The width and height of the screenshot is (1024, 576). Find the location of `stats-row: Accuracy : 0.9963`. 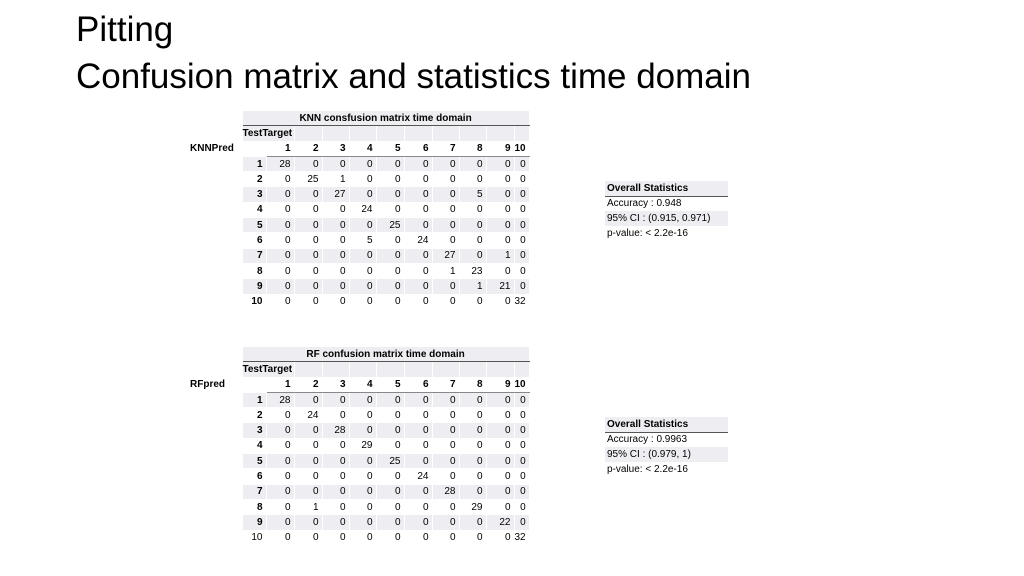

stats-row: Accuracy : 0.9963 is located at coordinates (666, 439).